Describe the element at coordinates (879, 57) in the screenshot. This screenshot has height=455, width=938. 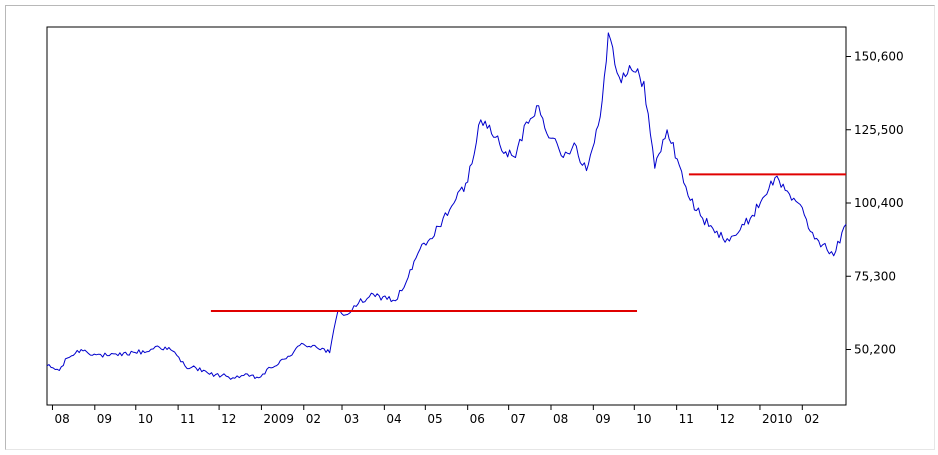
I see `y-tick-label: 150,600` at that location.